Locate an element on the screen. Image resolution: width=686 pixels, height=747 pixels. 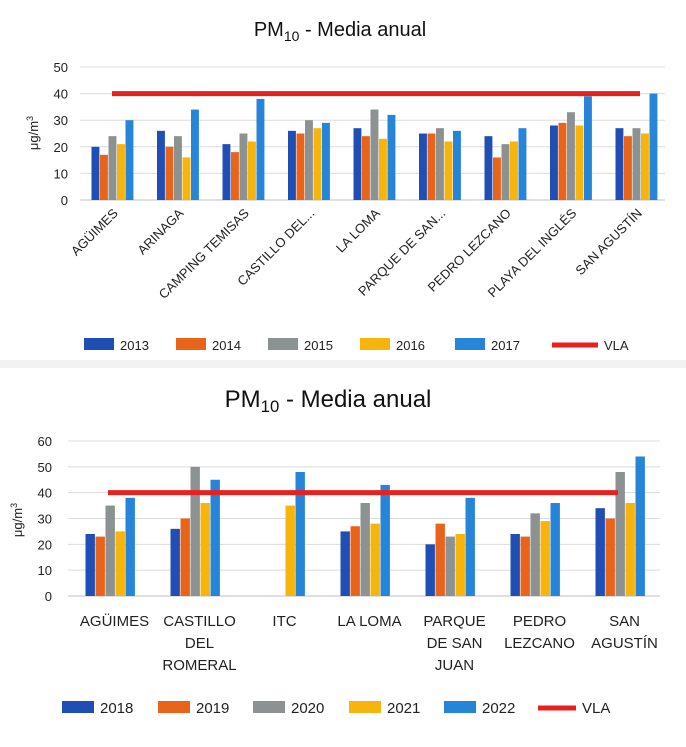
category-label-line: SAN is located at coordinates (624, 621).